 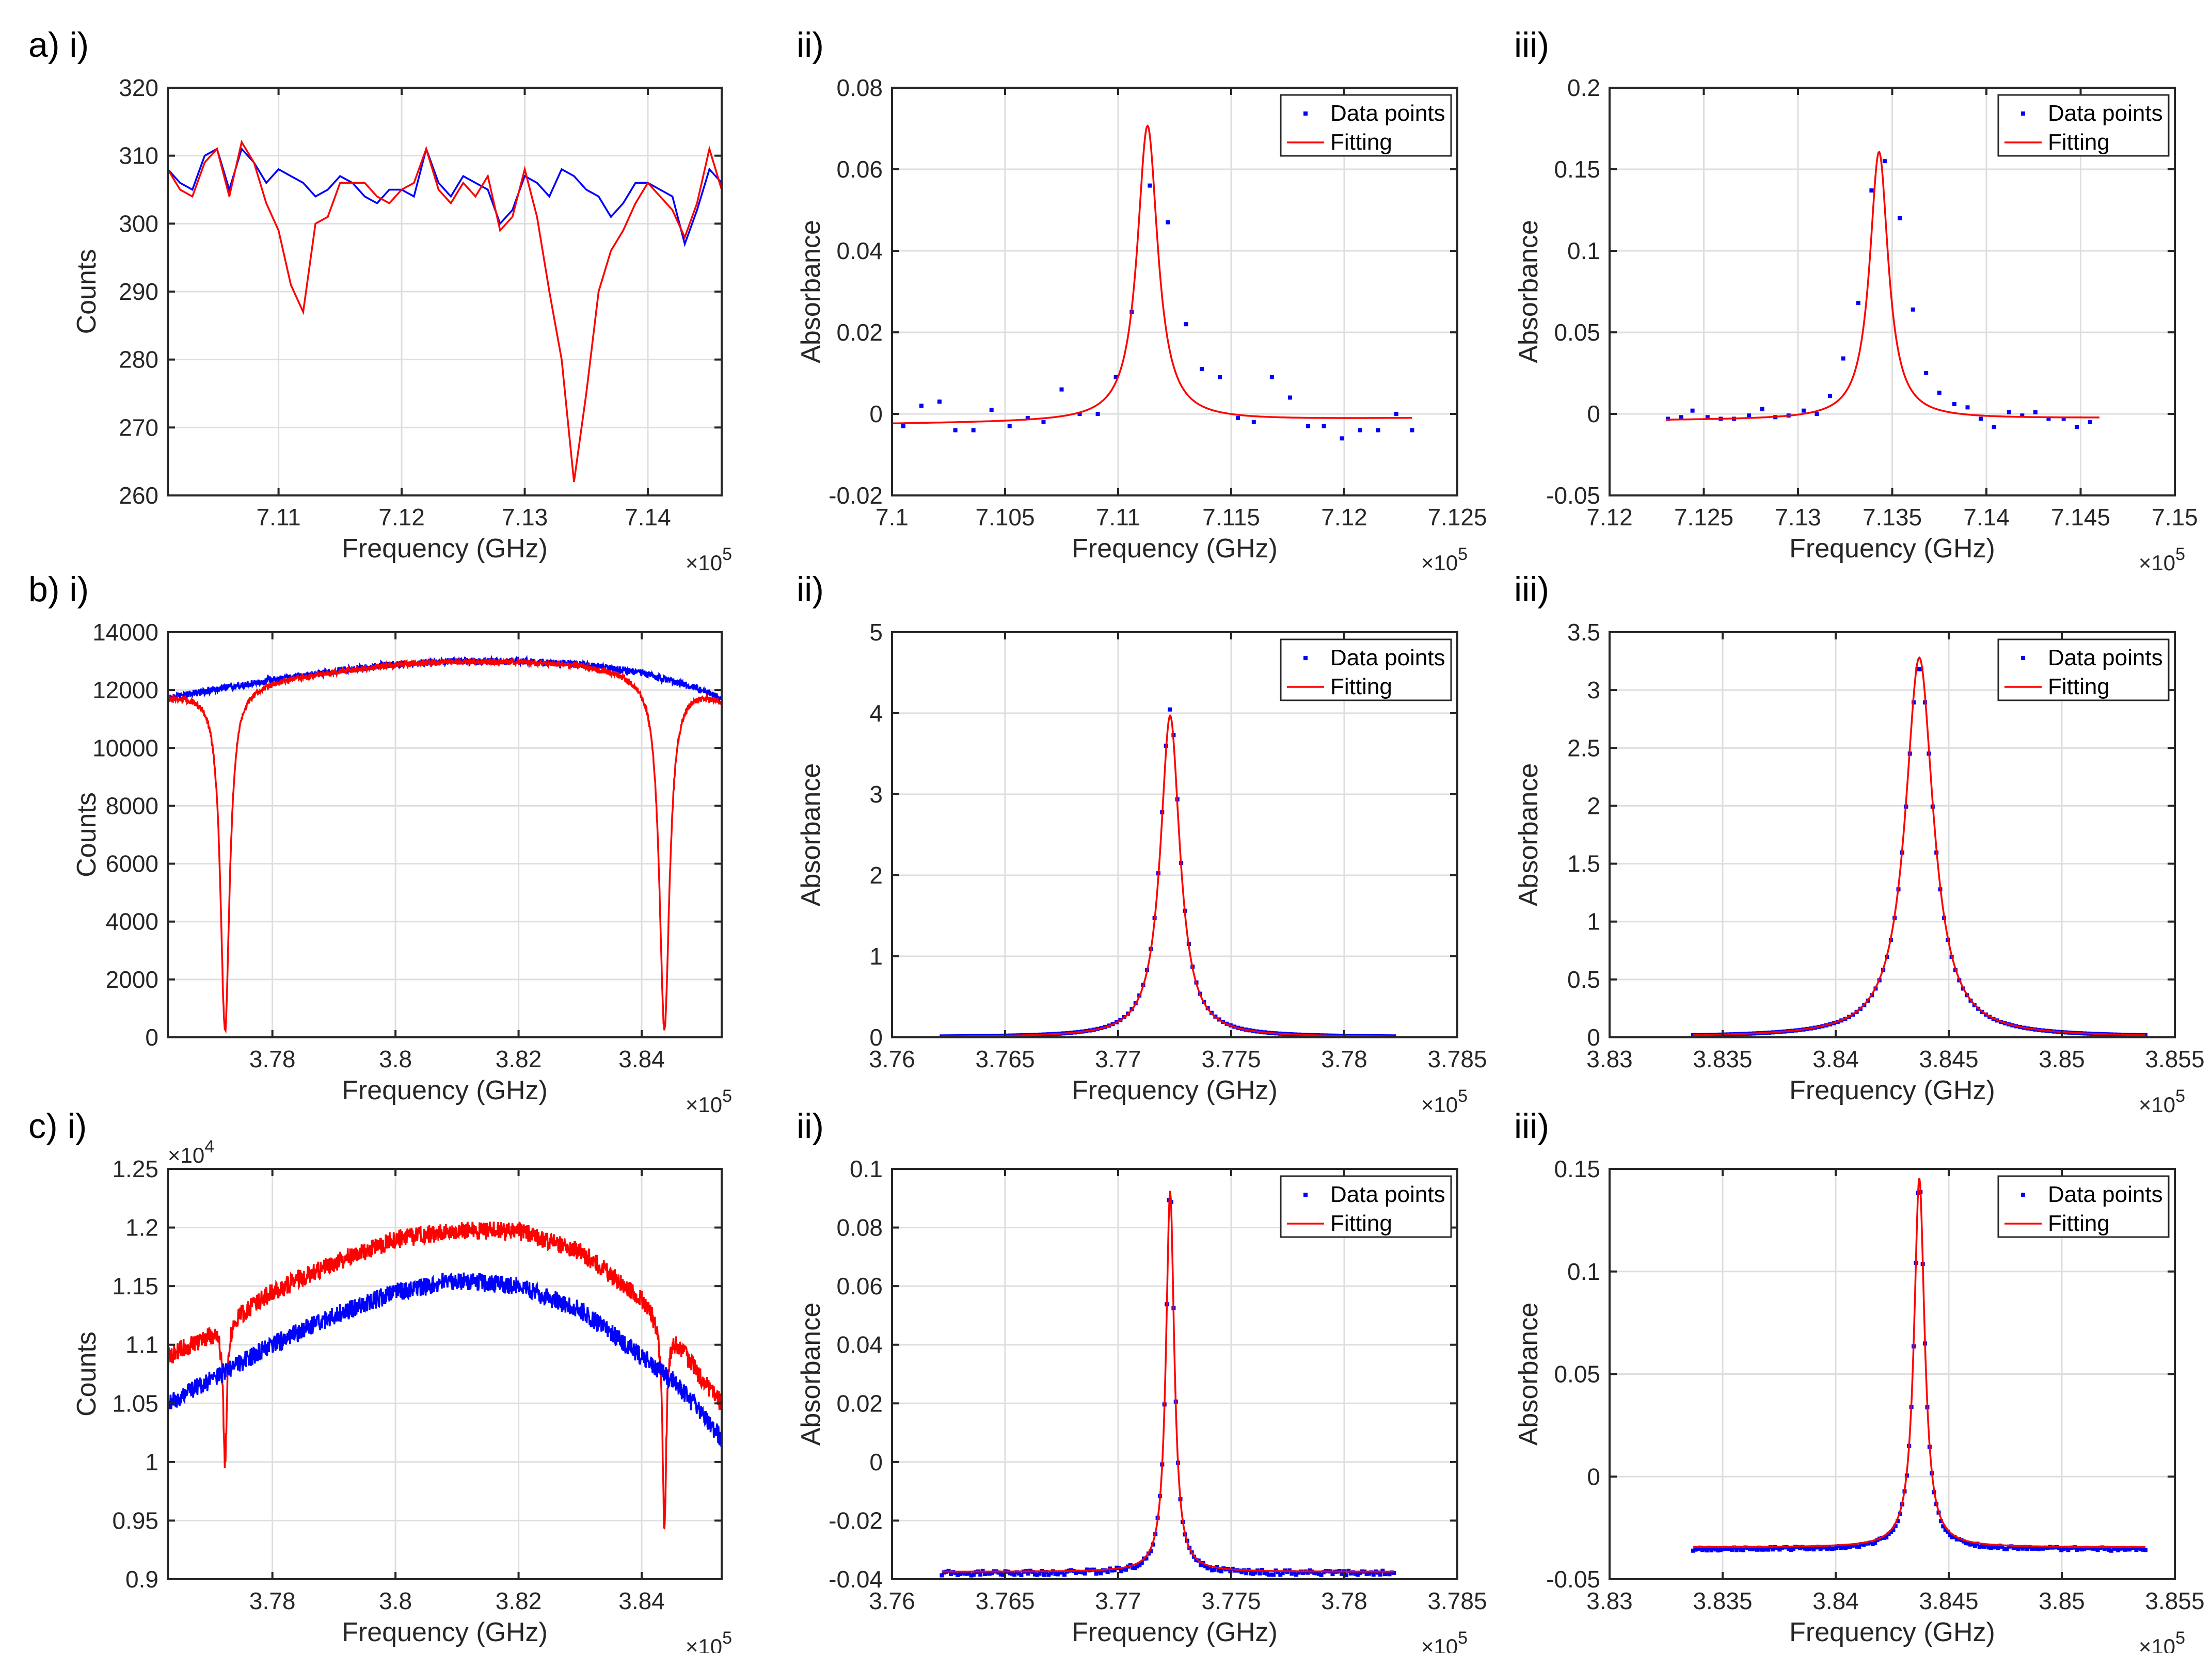 What do you see at coordinates (1609, 1059) in the screenshot?
I see `x-tick-label: 3.83` at bounding box center [1609, 1059].